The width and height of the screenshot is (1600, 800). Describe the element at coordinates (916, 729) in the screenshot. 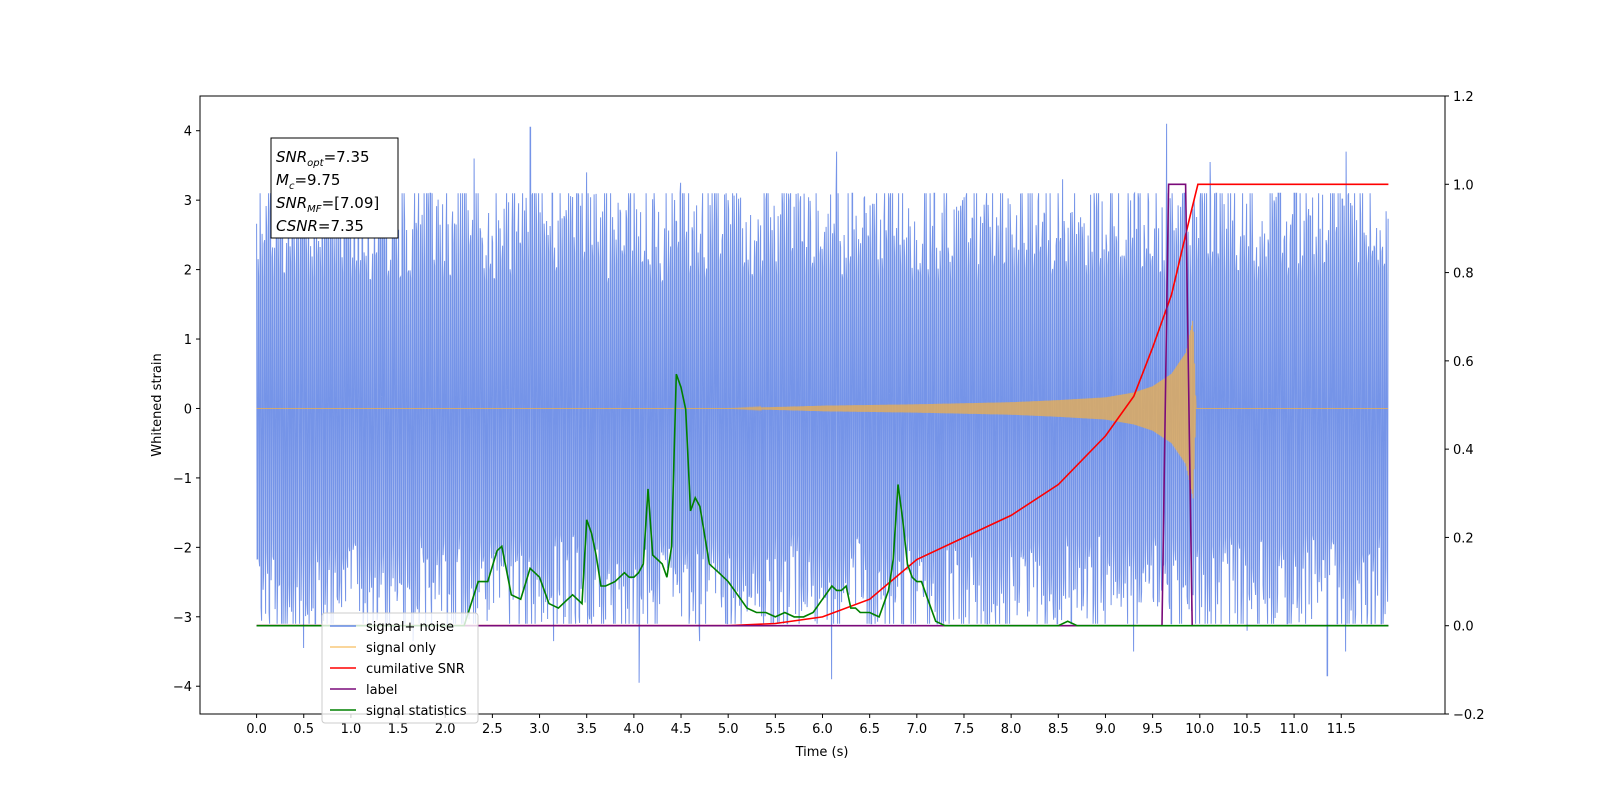

I see `x-tick-label: 7.0` at that location.